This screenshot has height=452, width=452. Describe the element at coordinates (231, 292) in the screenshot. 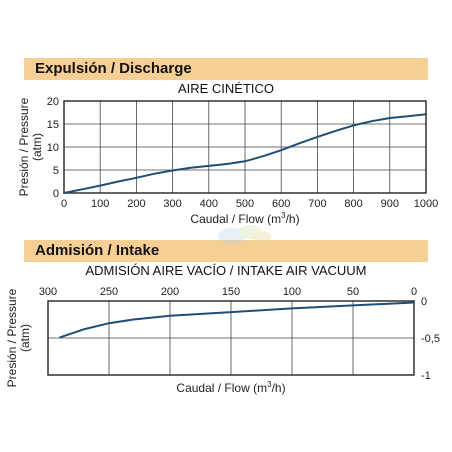

I see `x-tick-label: 150` at that location.